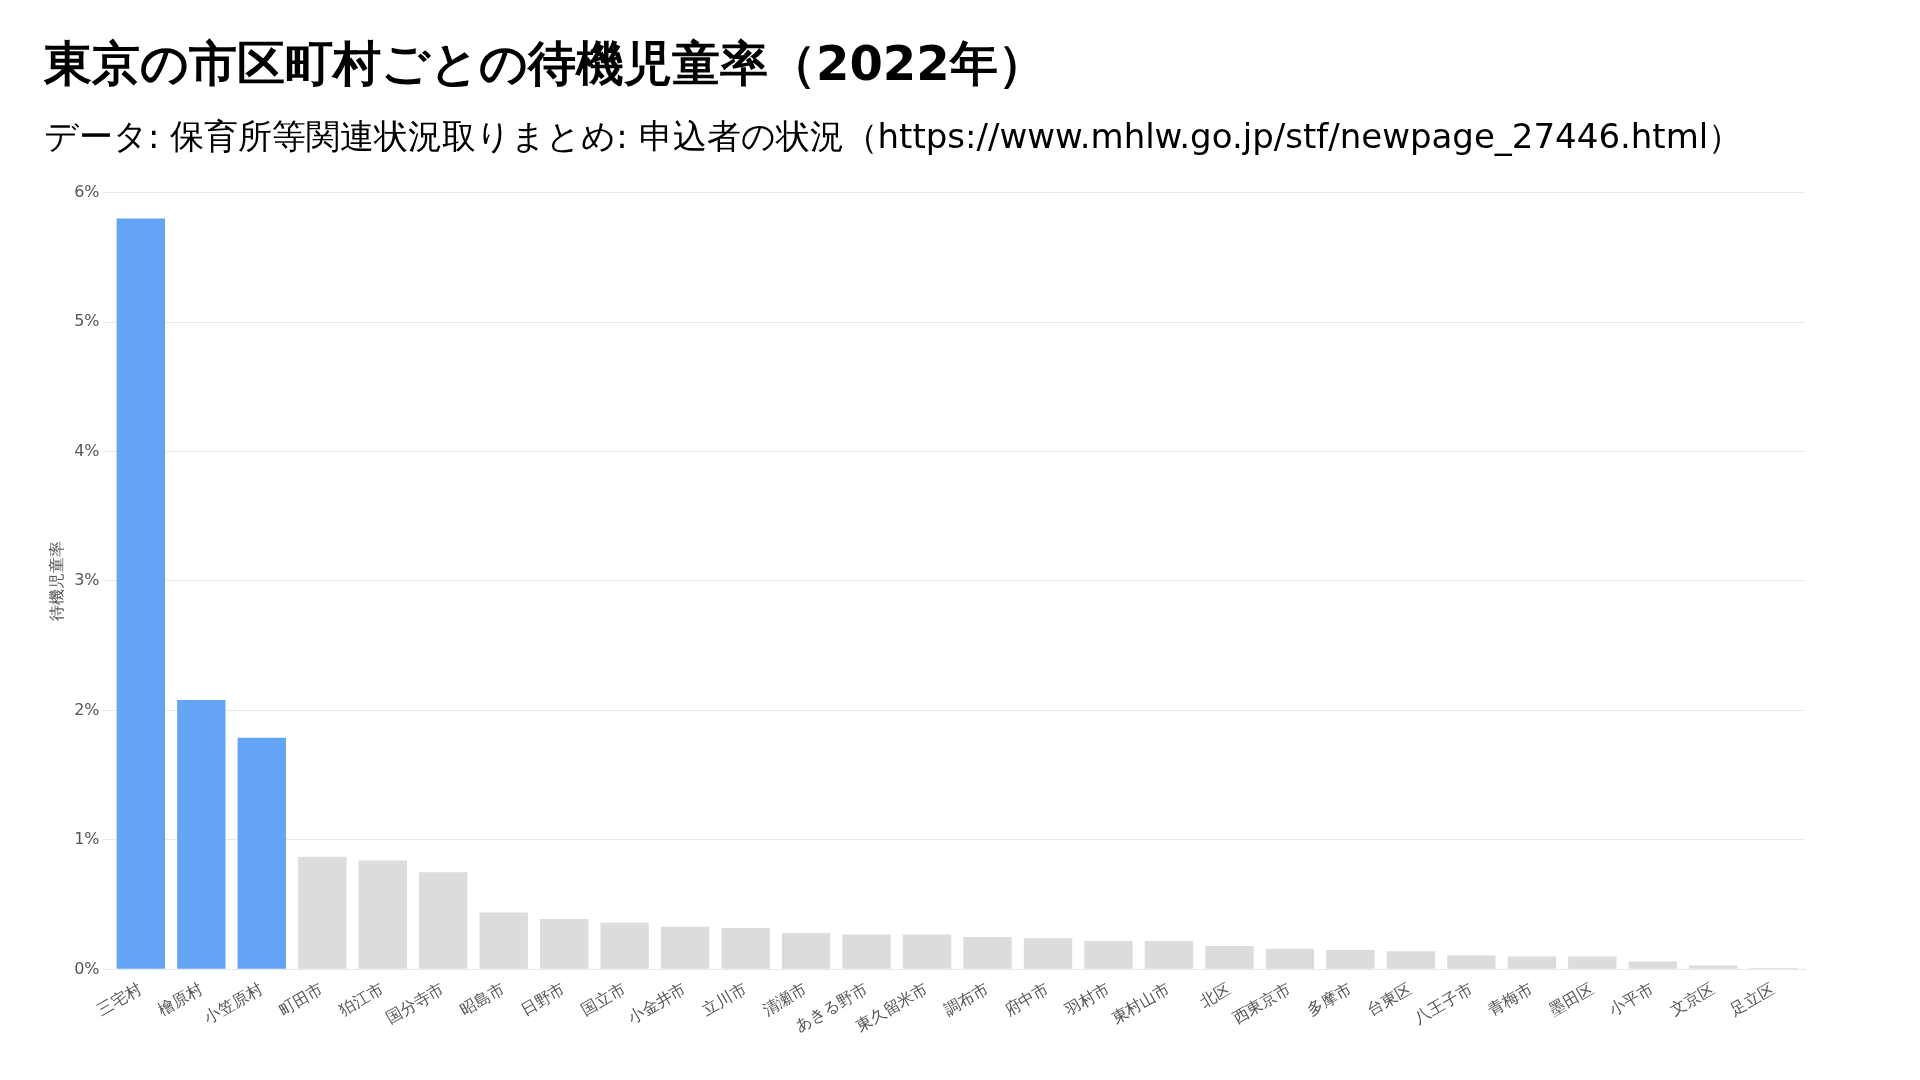  Describe the element at coordinates (56, 580) in the screenshot. I see `y-axis-title: 待機児童率` at that location.